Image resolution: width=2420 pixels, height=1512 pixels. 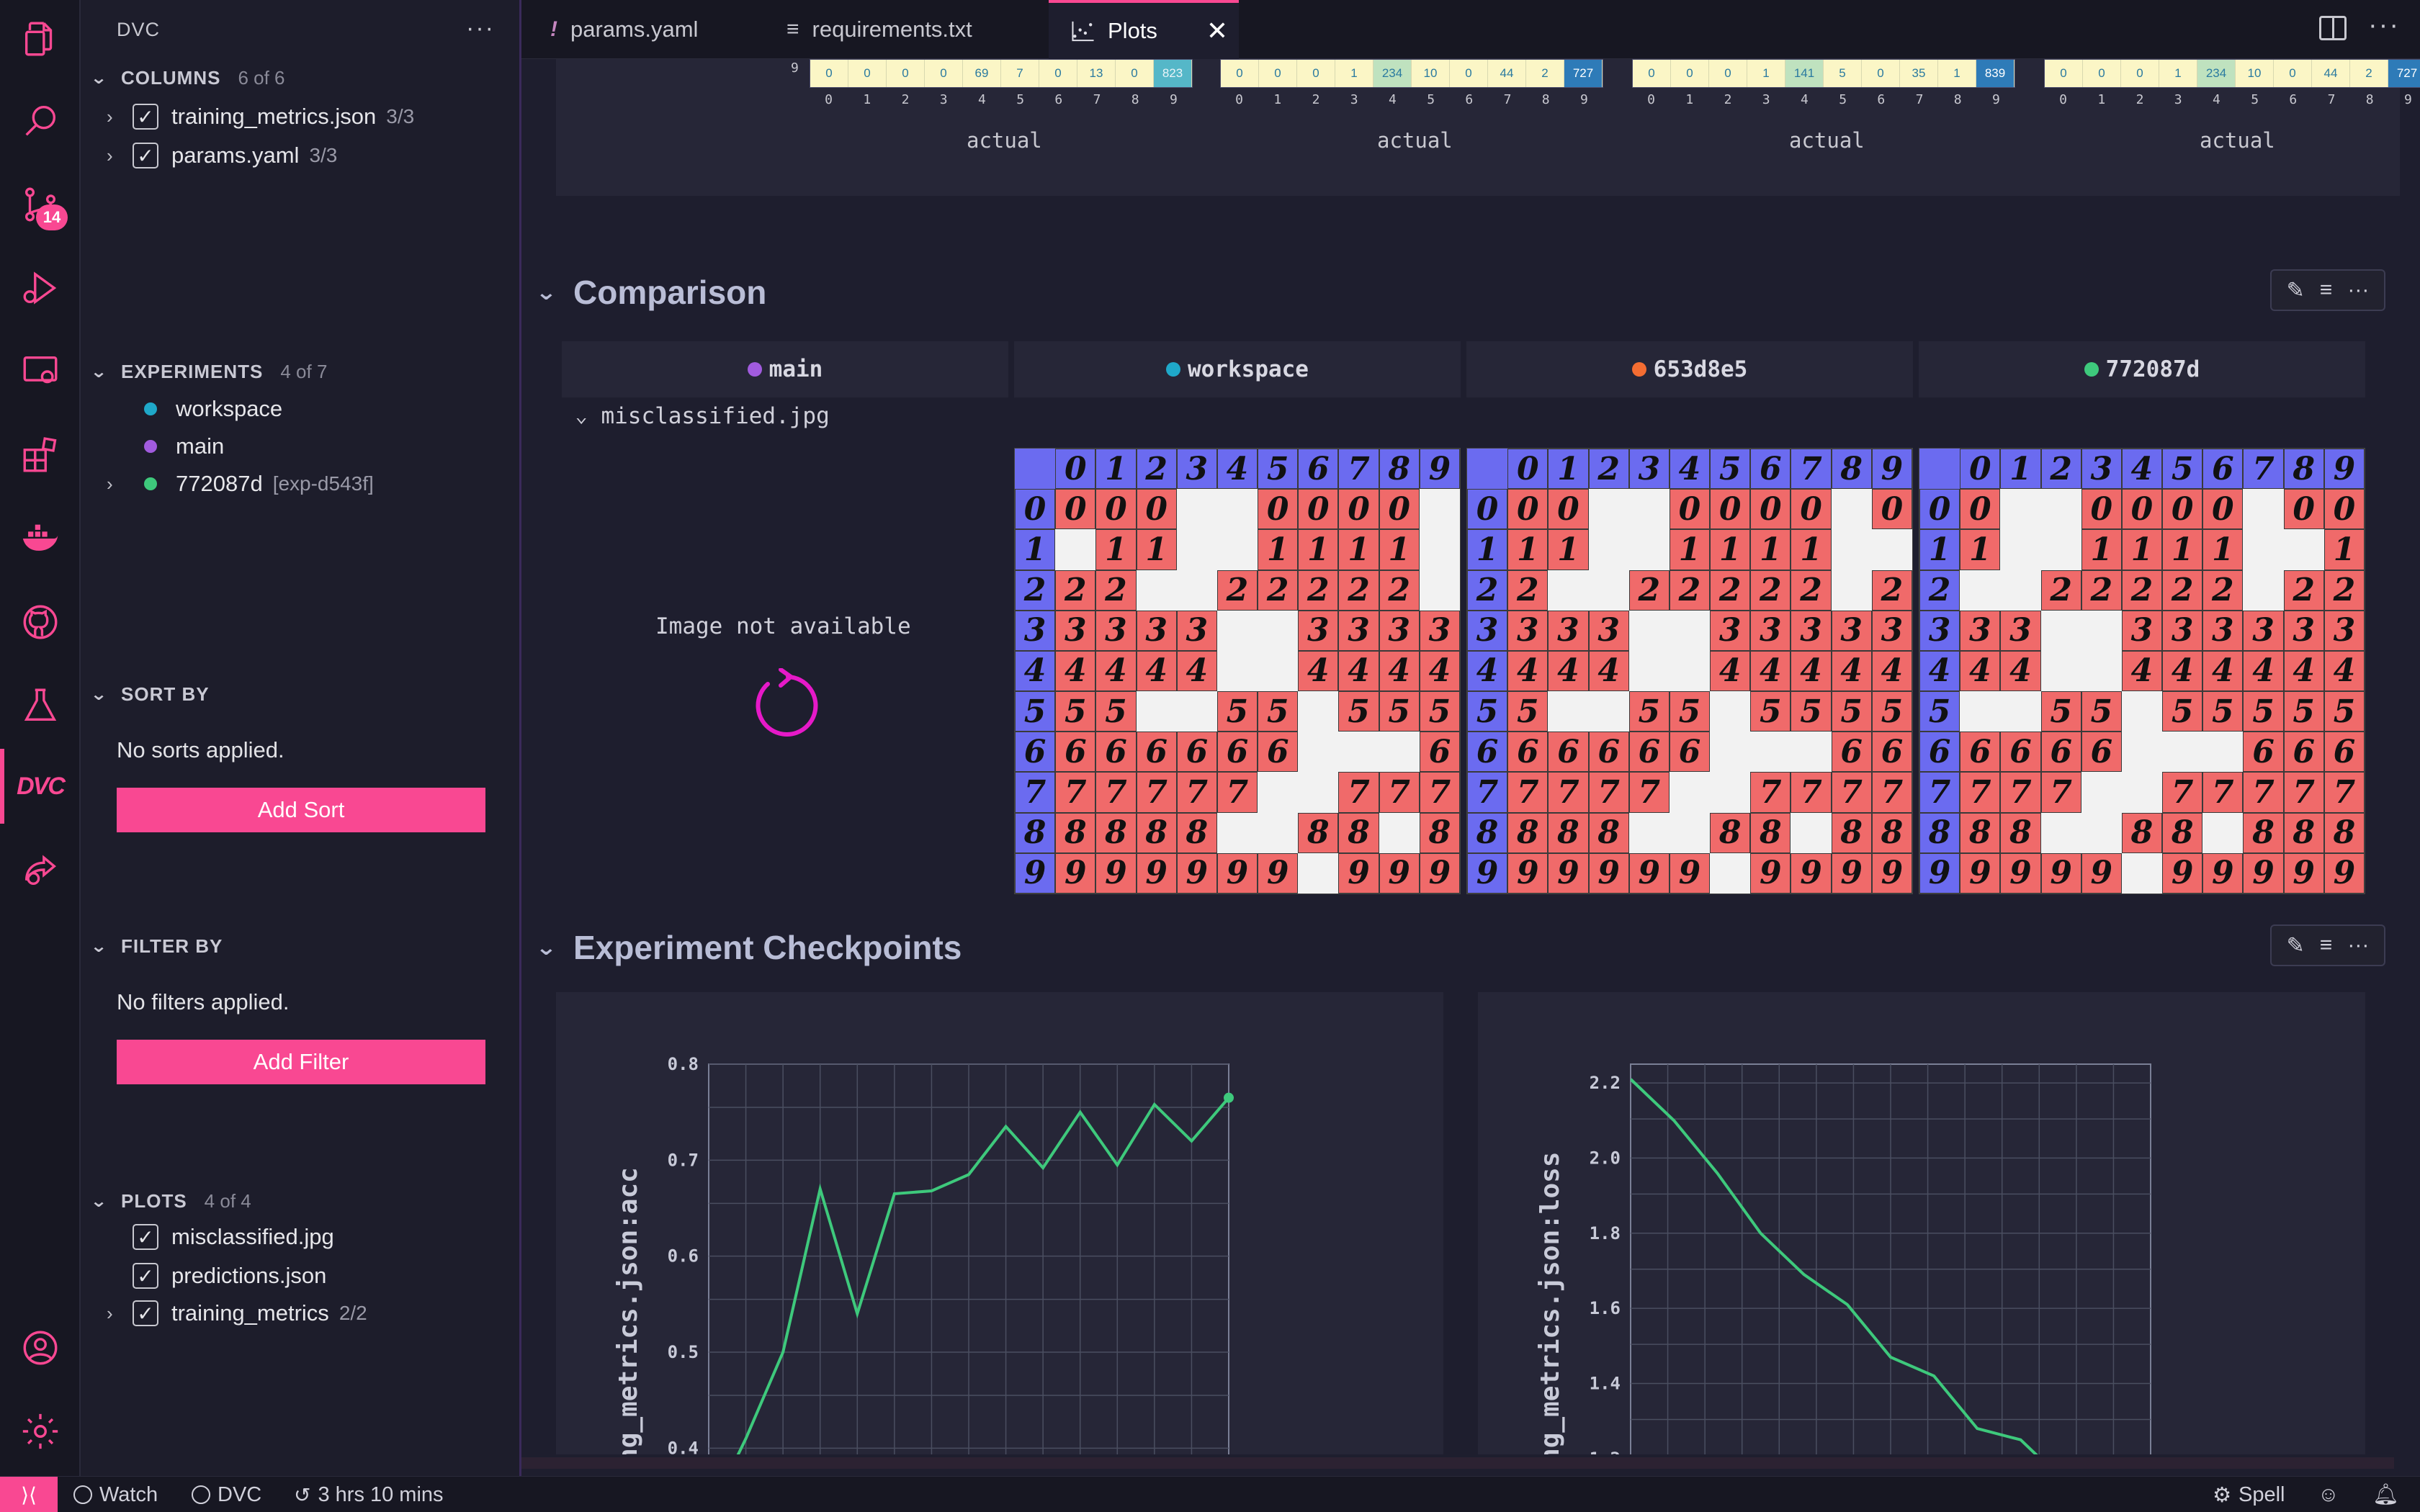 What do you see at coordinates (40, 622) in the screenshot?
I see `github-icon` at bounding box center [40, 622].